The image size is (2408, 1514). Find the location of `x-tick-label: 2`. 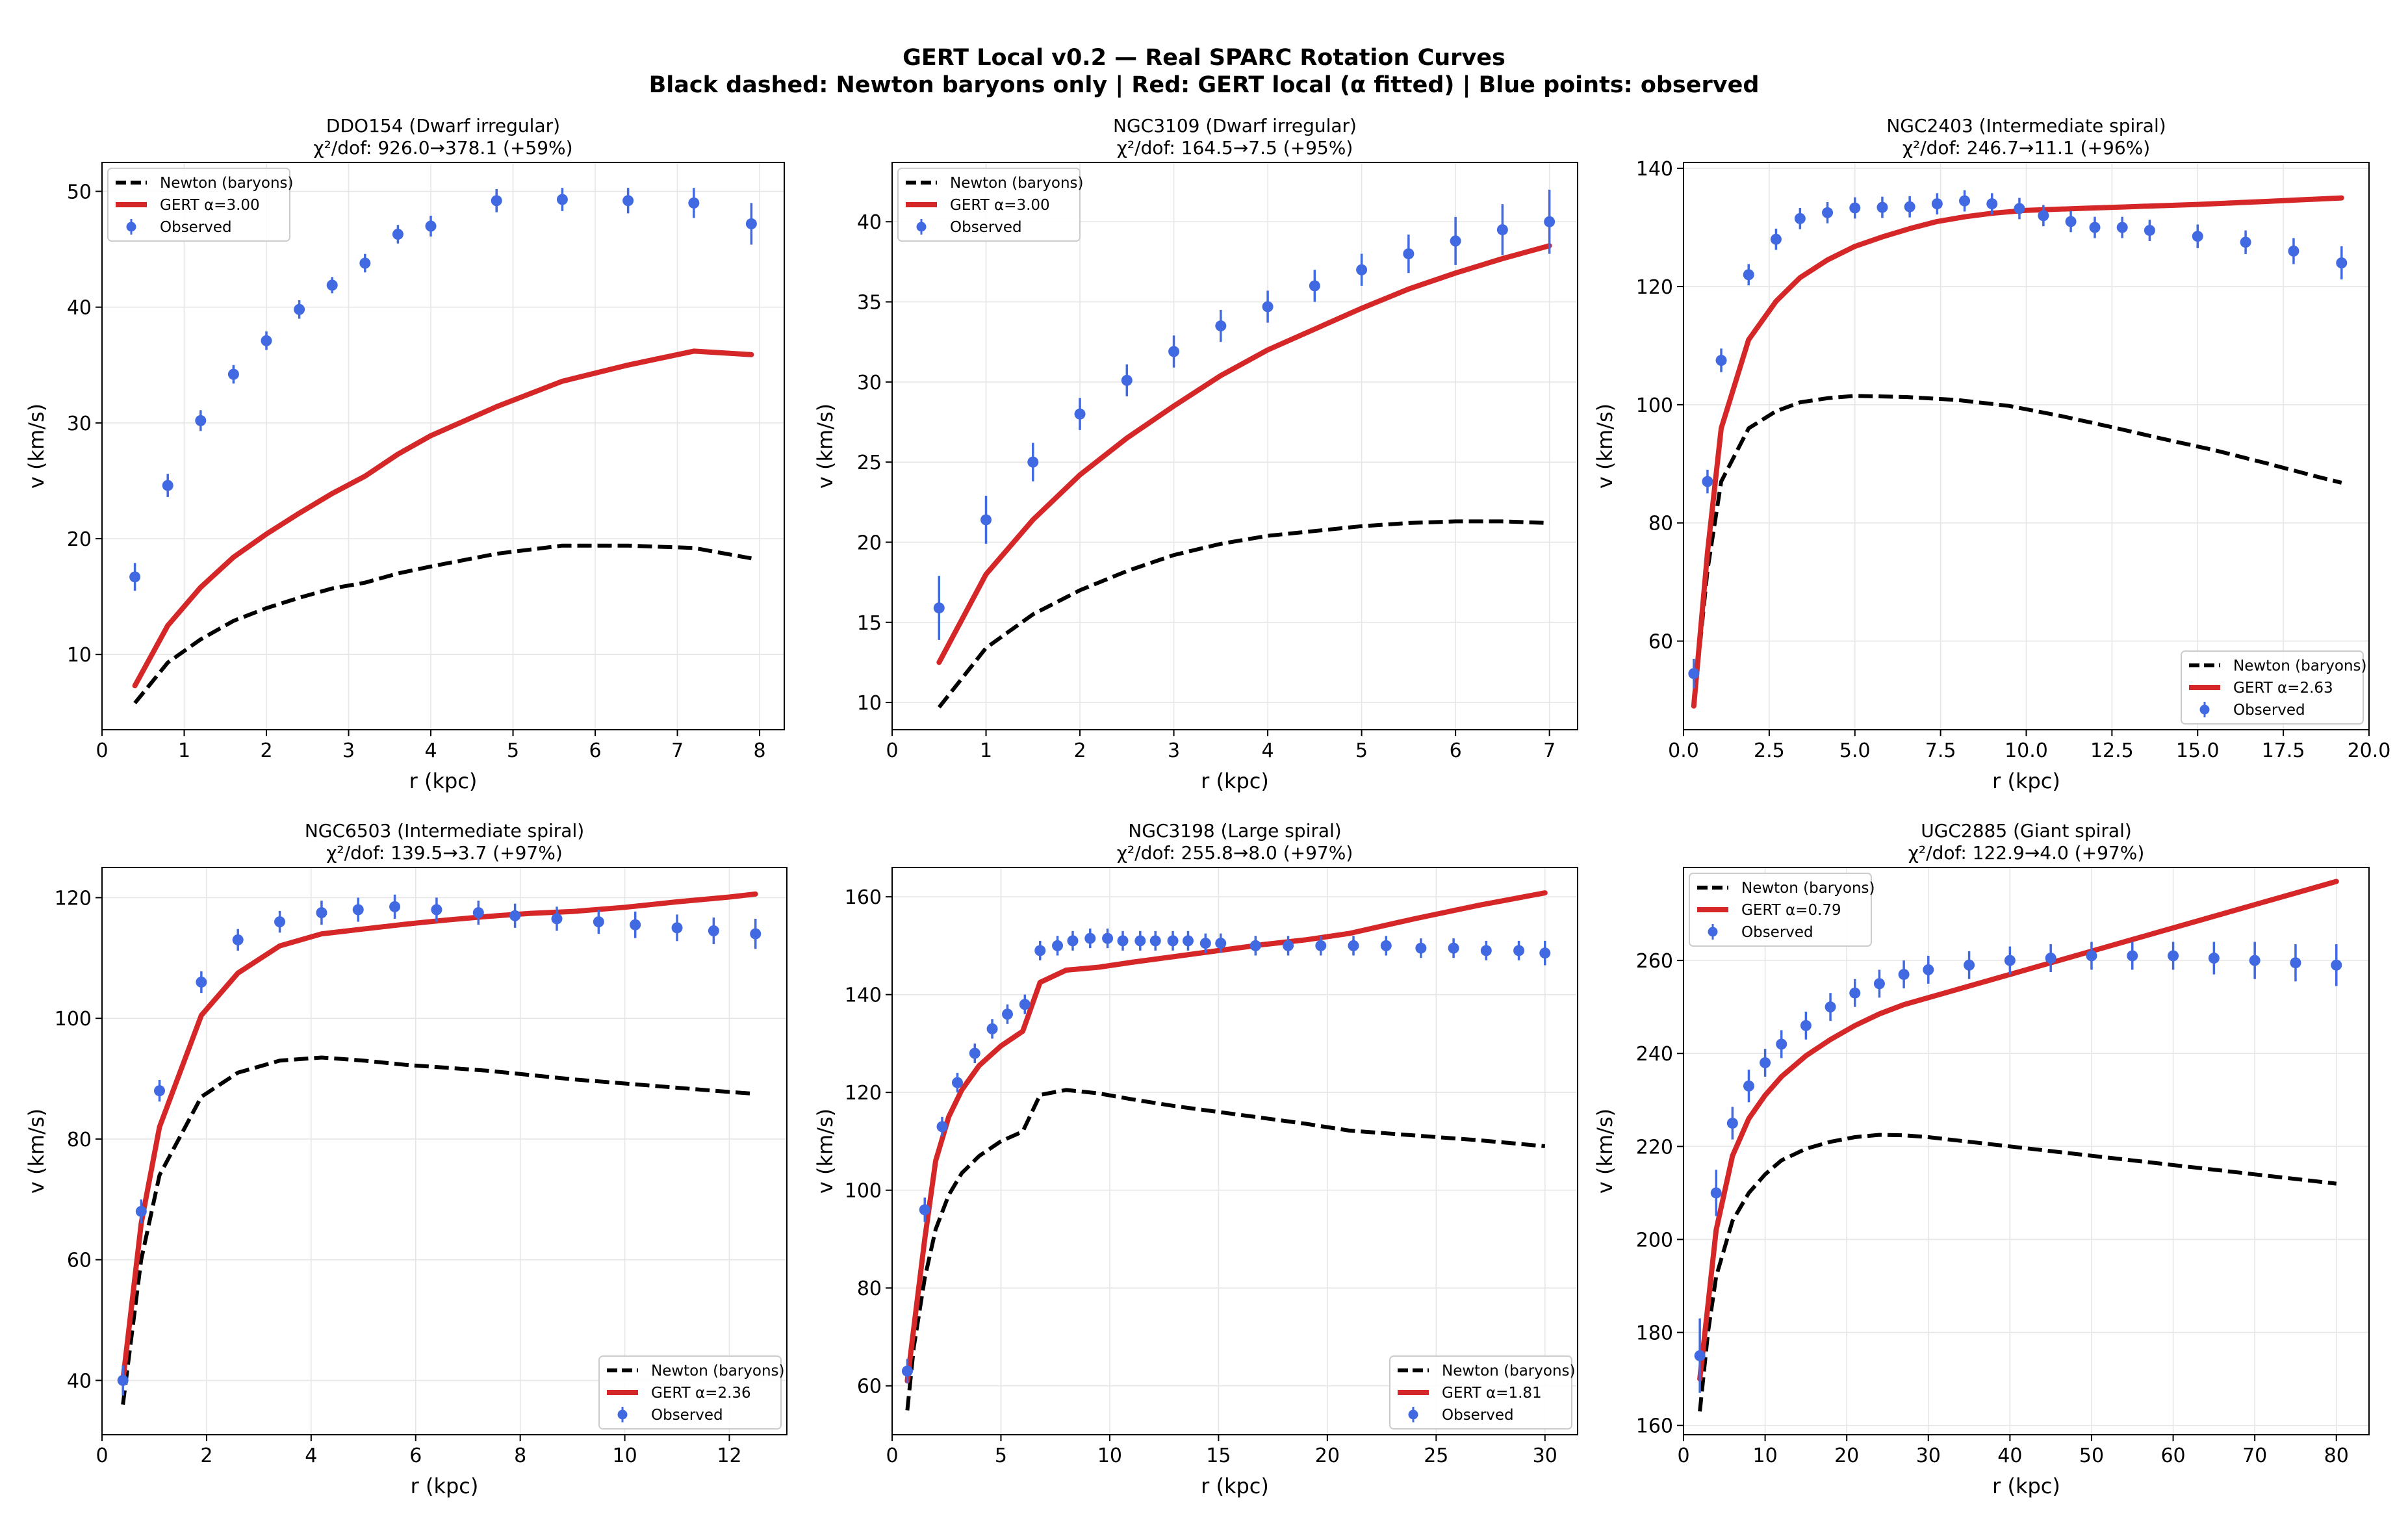

x-tick-label: 2 is located at coordinates (266, 750).